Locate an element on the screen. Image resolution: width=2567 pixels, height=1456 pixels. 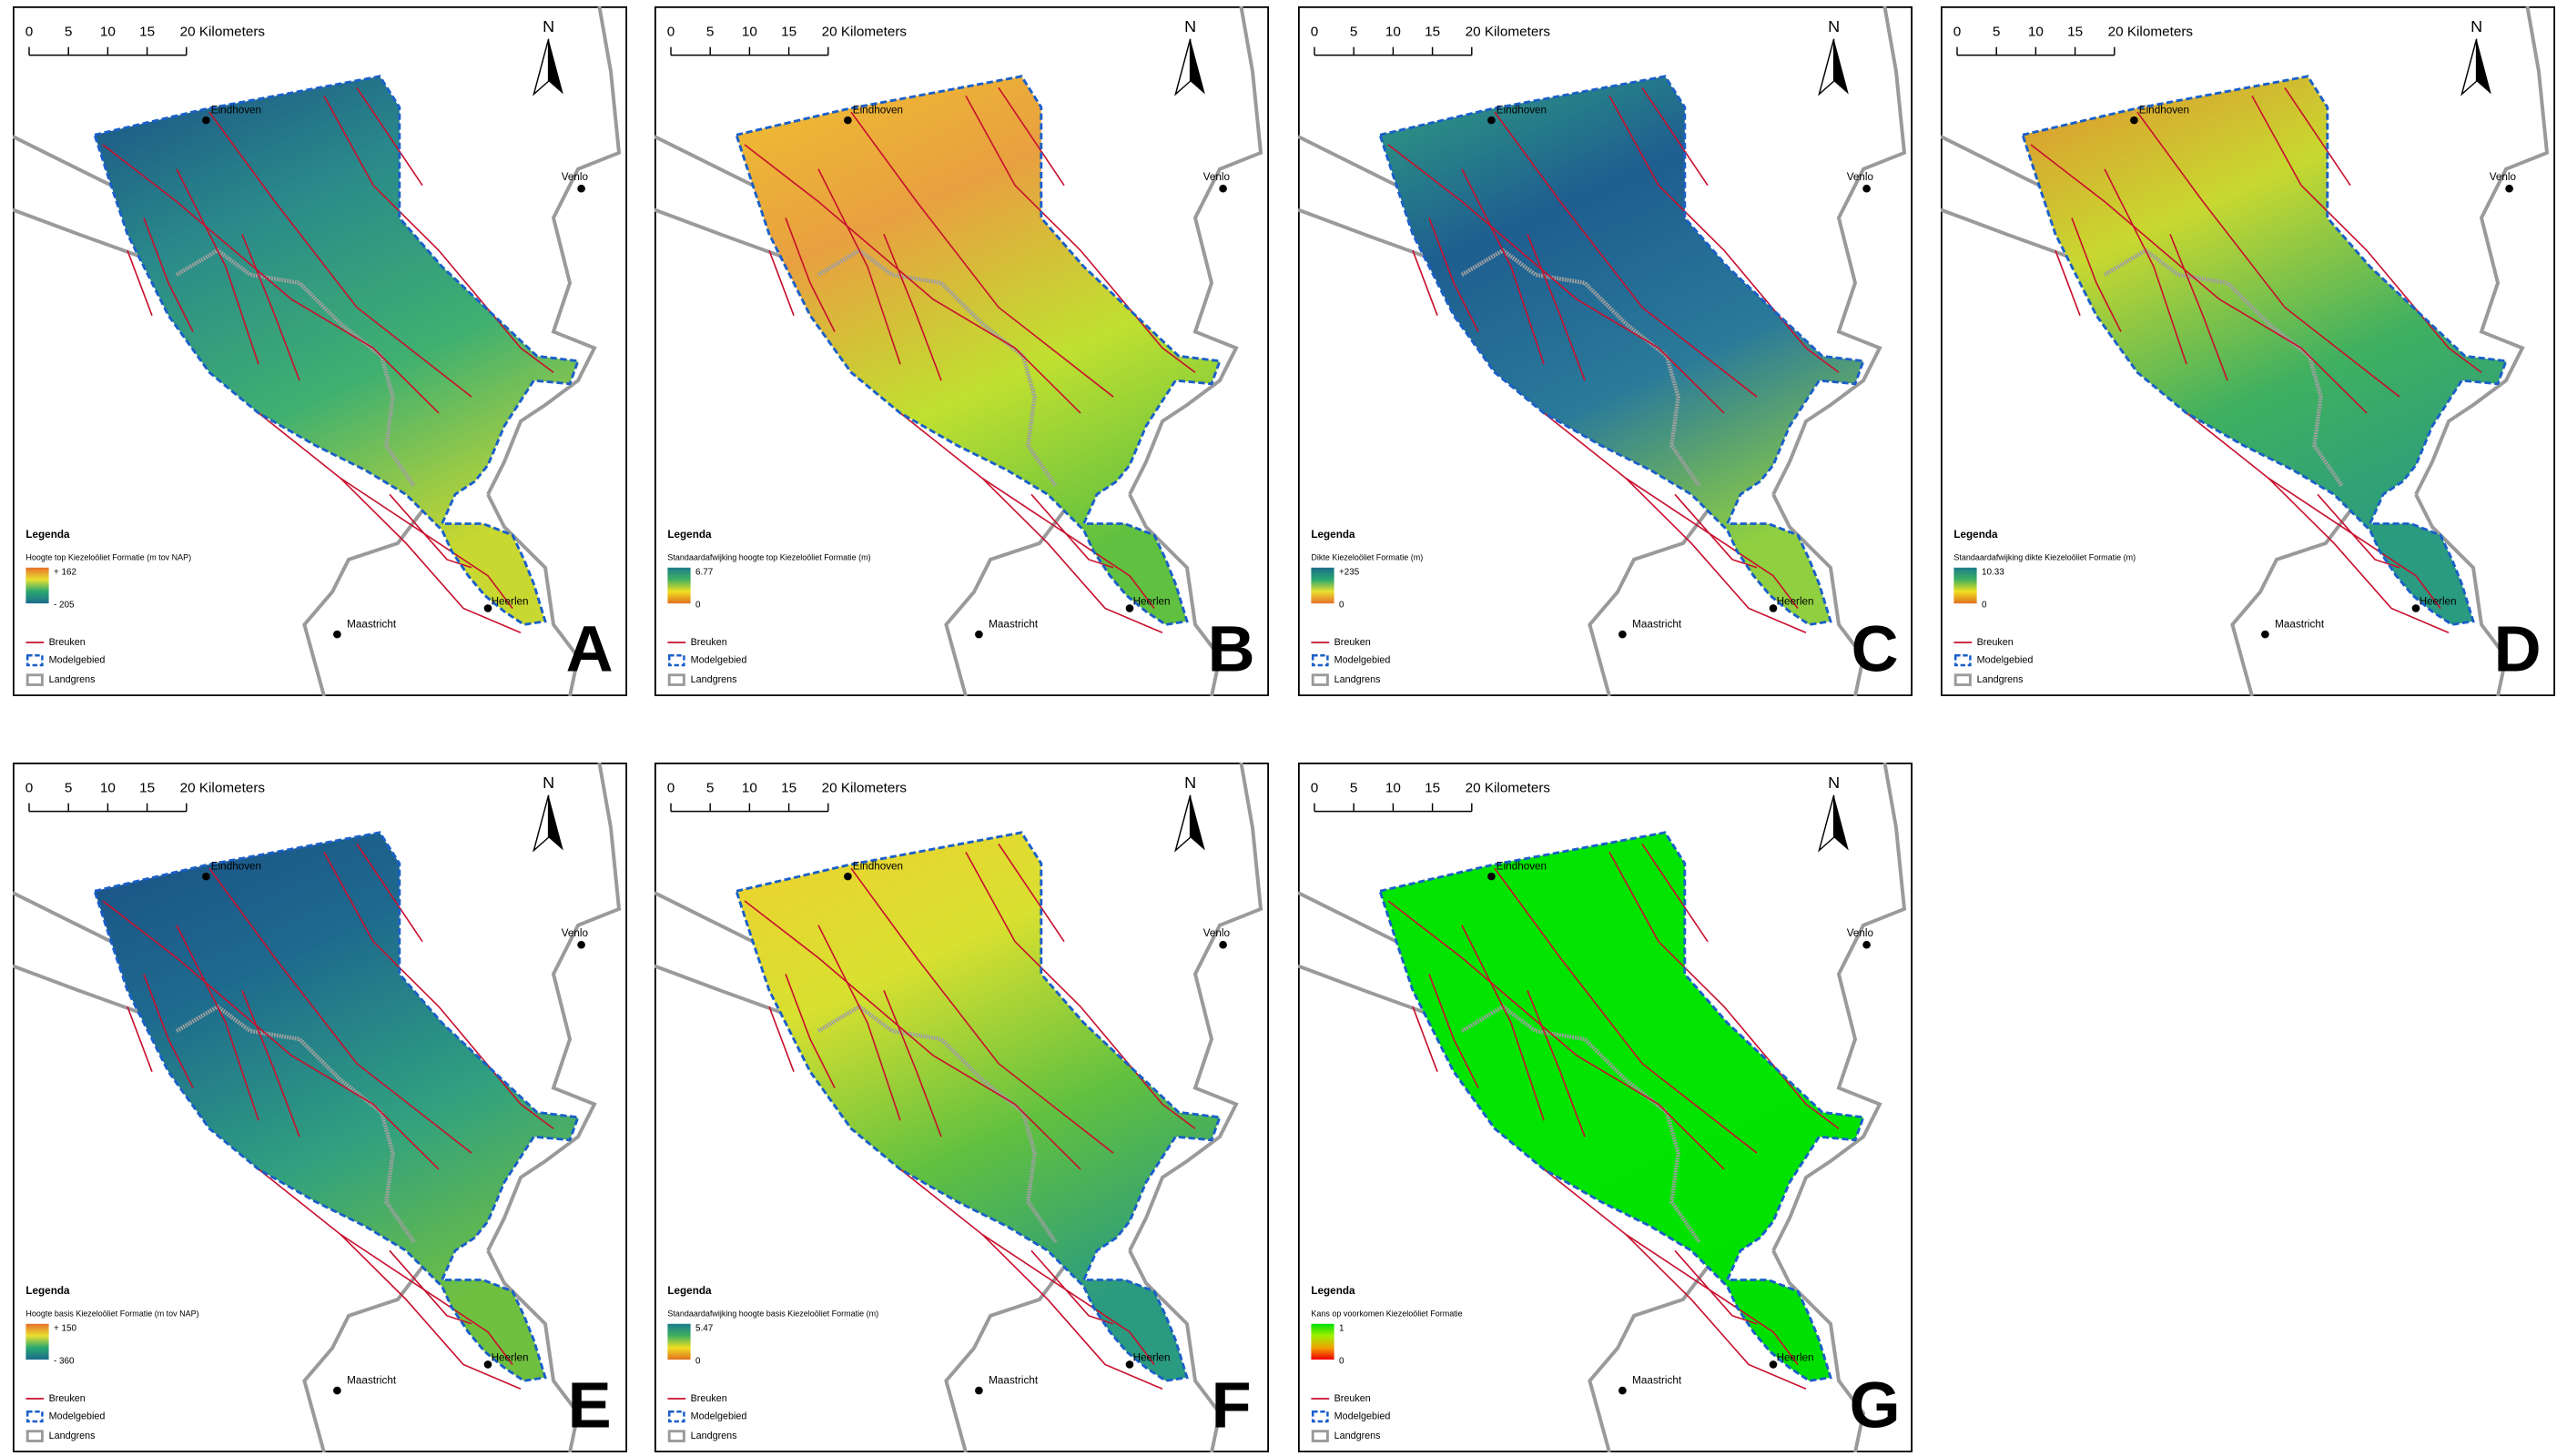
legend-max: 6.77 is located at coordinates (704, 573).